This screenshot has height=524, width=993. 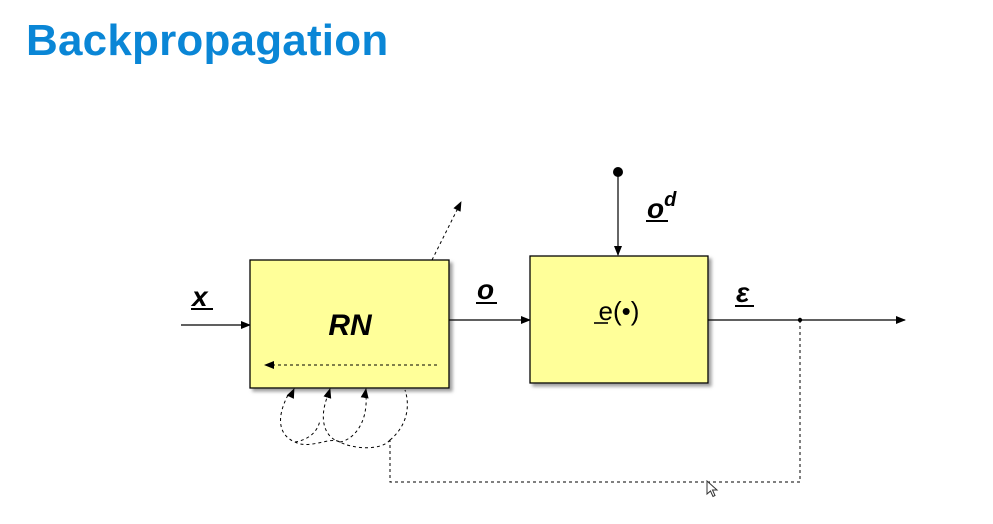 I want to click on feedback-loops, so click(x=344, y=419).